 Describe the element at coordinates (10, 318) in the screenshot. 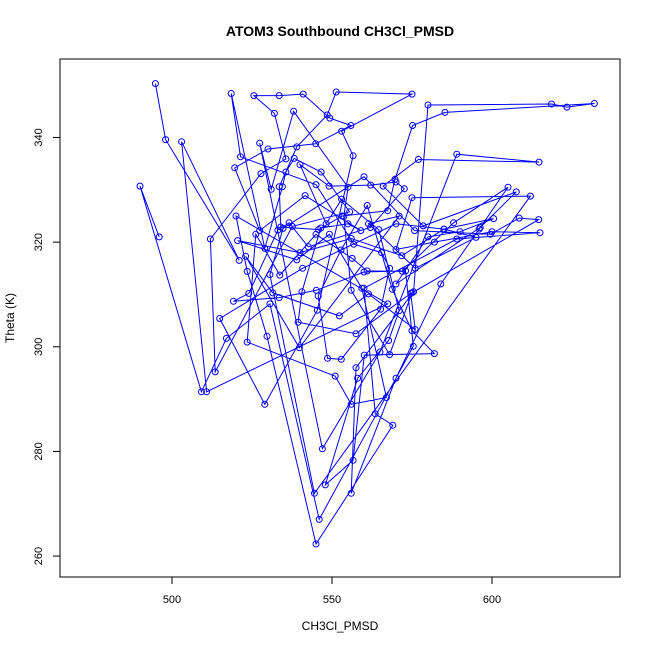

I see `y-axis-label: Theta (K)` at that location.